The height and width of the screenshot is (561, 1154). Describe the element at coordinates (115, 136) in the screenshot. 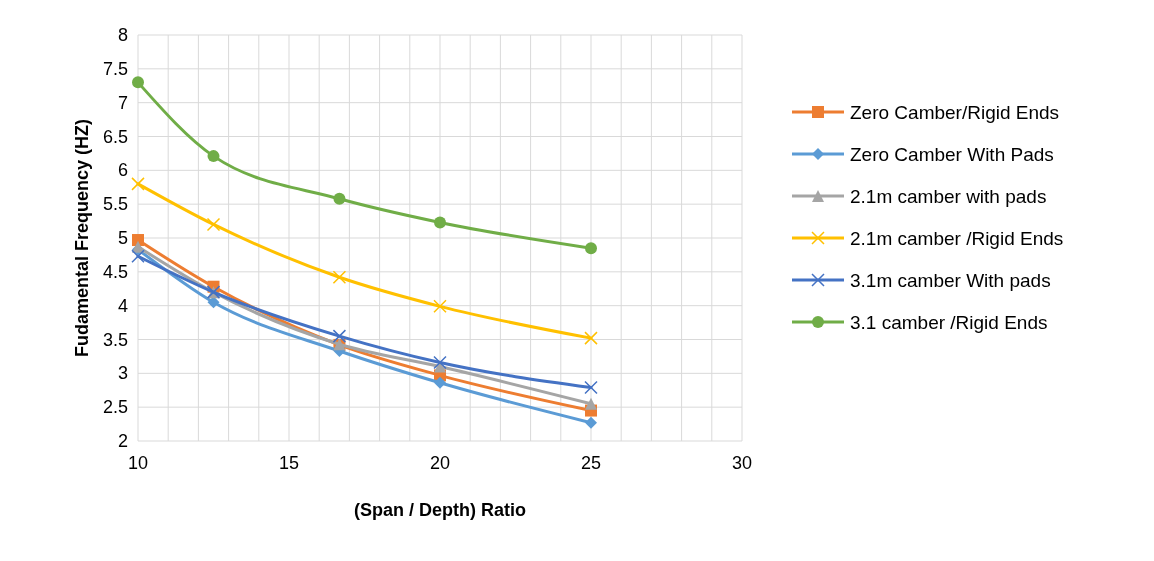

I see `y-tick-label: 6.5` at that location.